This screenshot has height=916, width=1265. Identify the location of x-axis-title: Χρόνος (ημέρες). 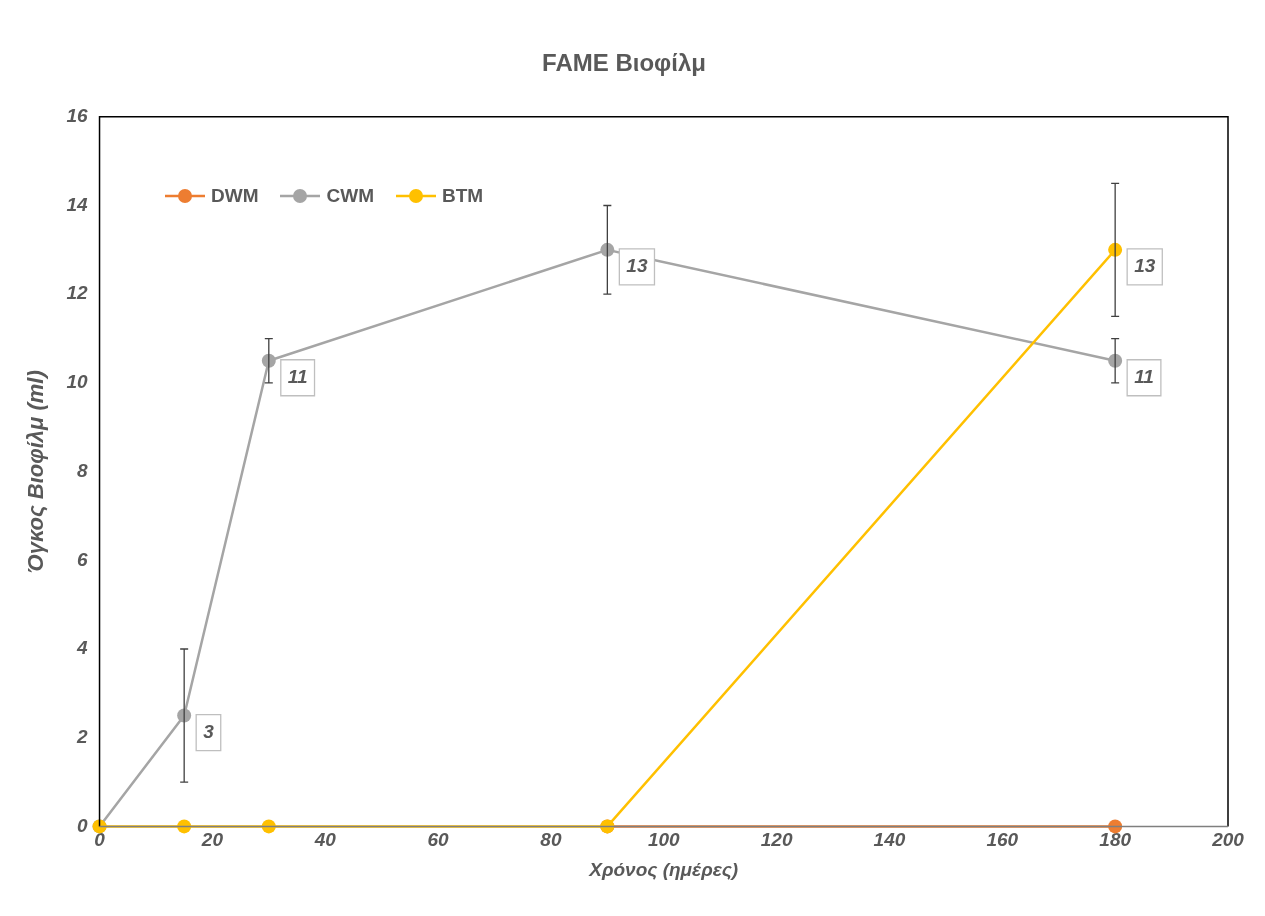
(663, 869).